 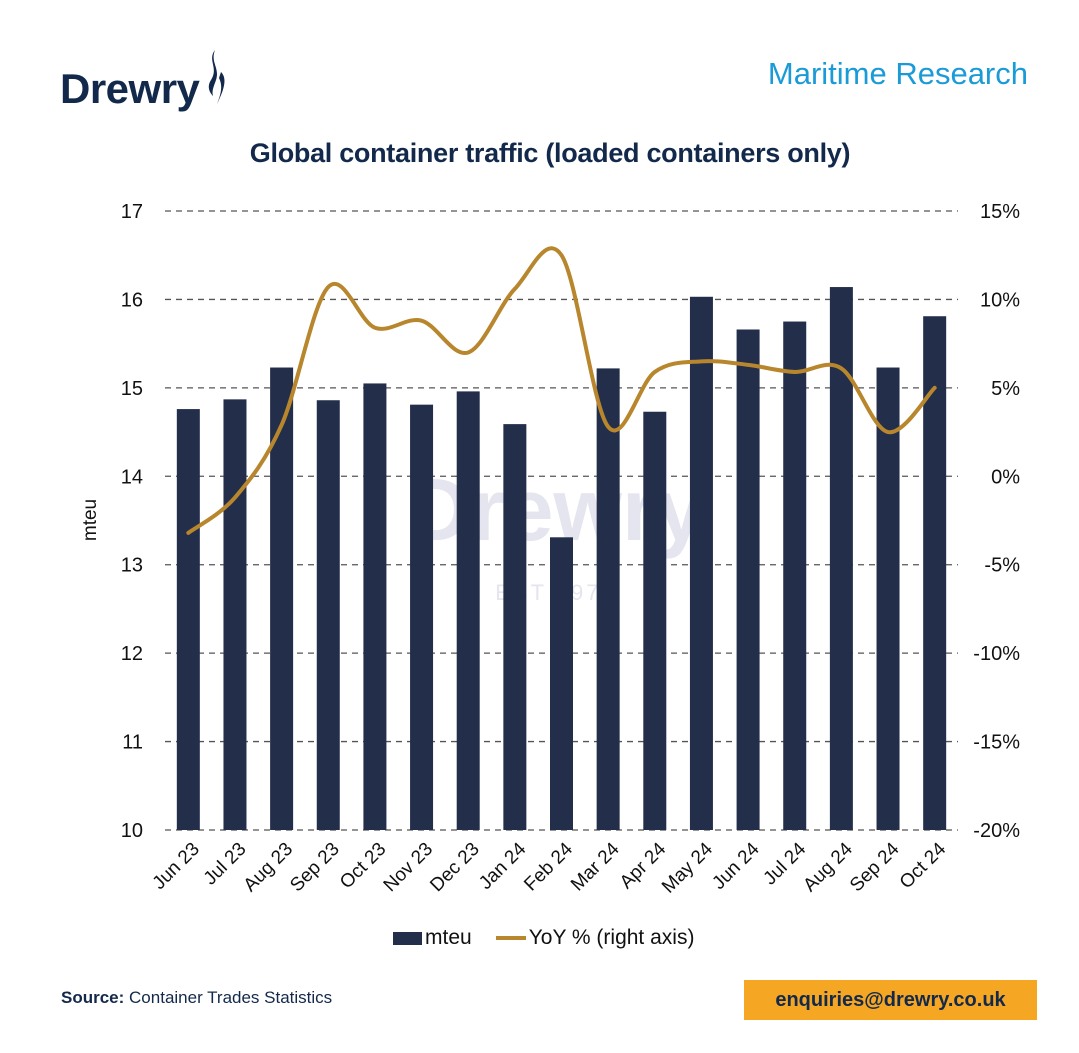 What do you see at coordinates (448, 937) in the screenshot?
I see `legend-label-mteu: mteu` at bounding box center [448, 937].